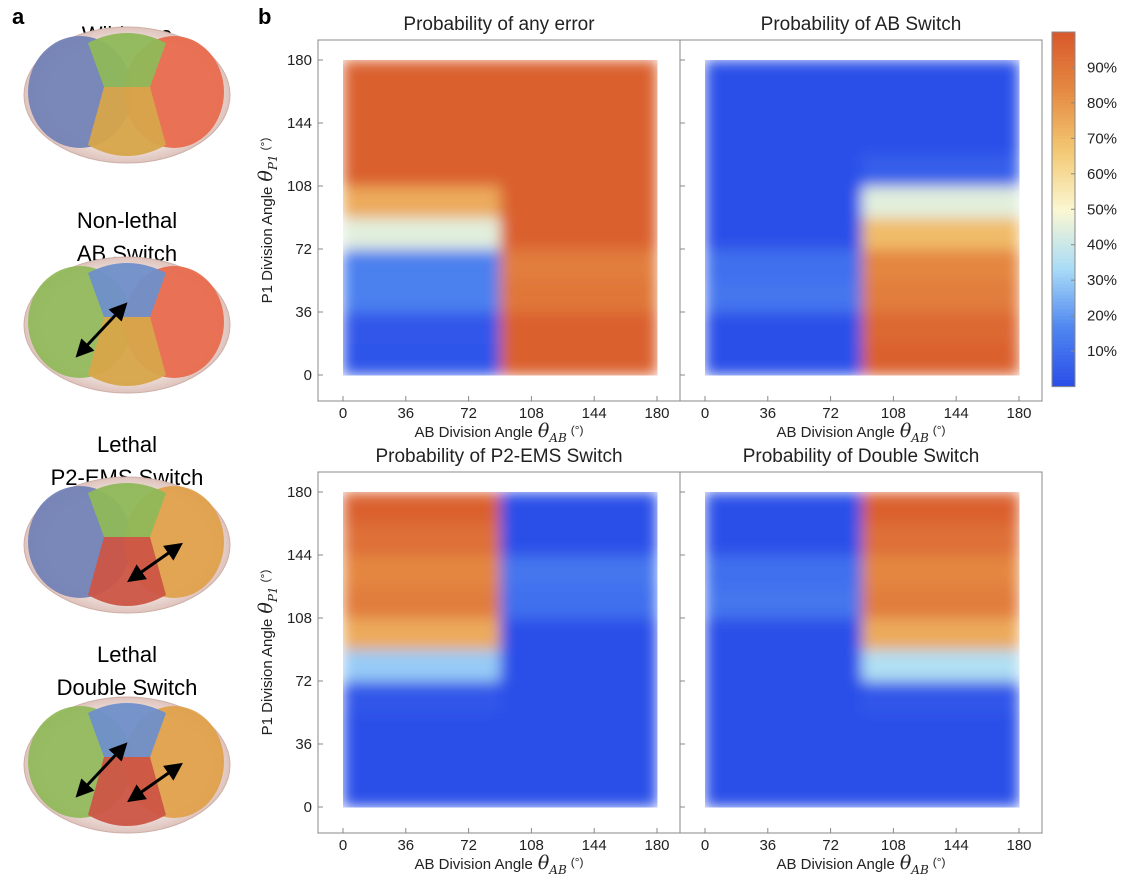 This screenshot has height=875, width=1129. Describe the element at coordinates (1102, 280) in the screenshot. I see `colorbar-tick-label: 30%` at that location.